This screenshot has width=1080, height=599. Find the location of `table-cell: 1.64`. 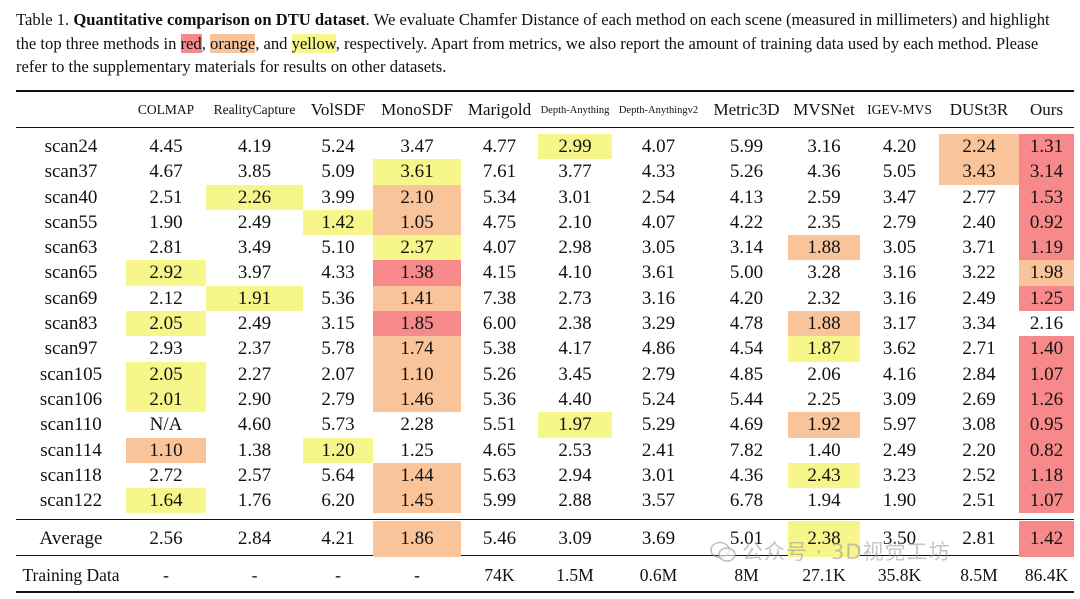

table-cell: 1.64 is located at coordinates (166, 501).